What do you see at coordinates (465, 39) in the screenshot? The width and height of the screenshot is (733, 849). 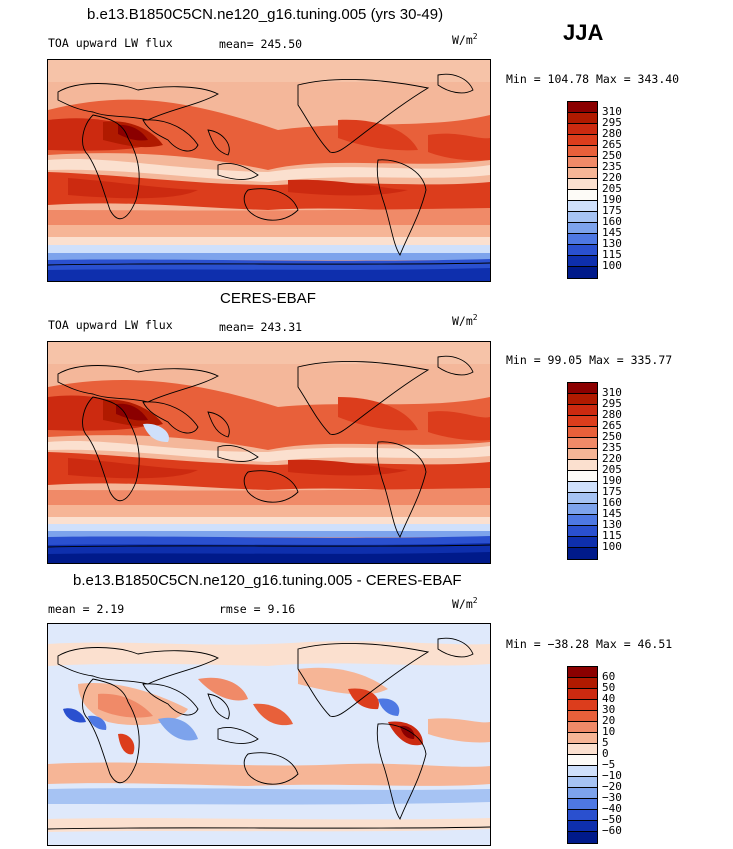 I see `panel-1-units: W/m2` at bounding box center [465, 39].